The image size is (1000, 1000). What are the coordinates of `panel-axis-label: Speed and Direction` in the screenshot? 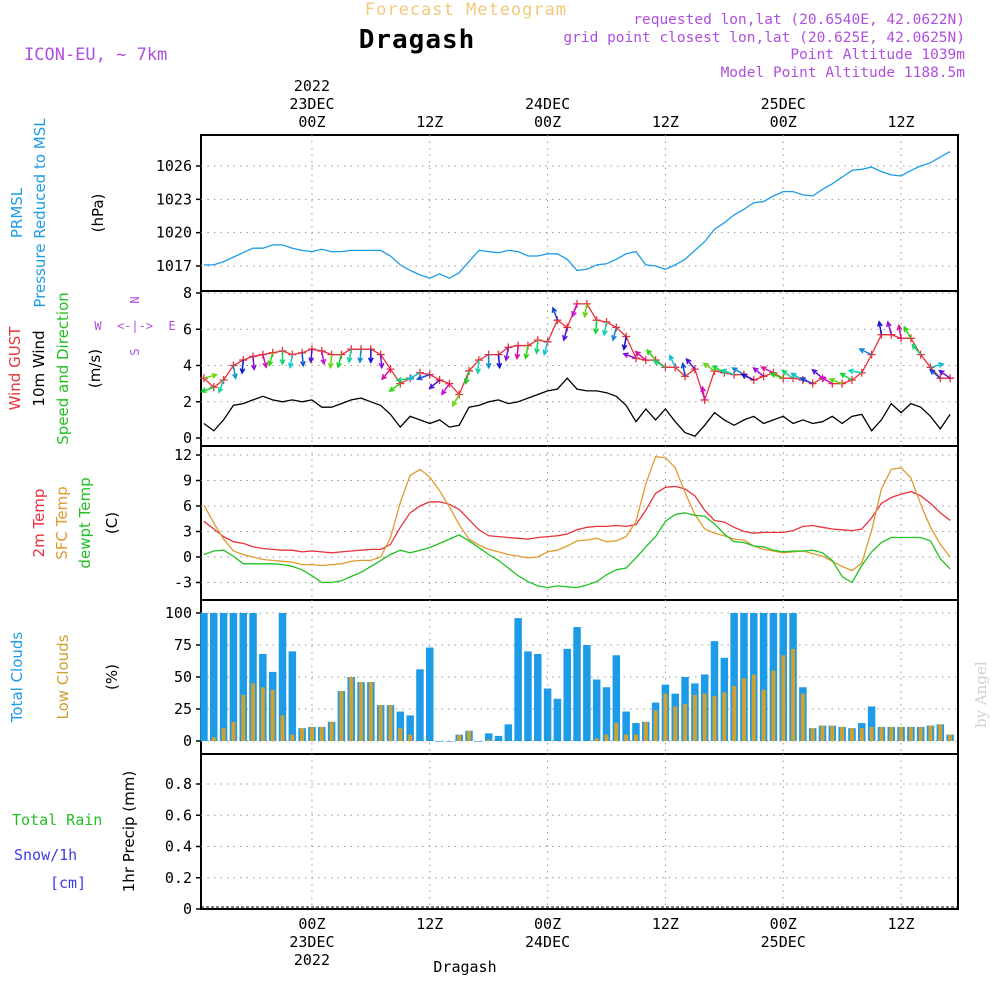 It's located at (63, 368).